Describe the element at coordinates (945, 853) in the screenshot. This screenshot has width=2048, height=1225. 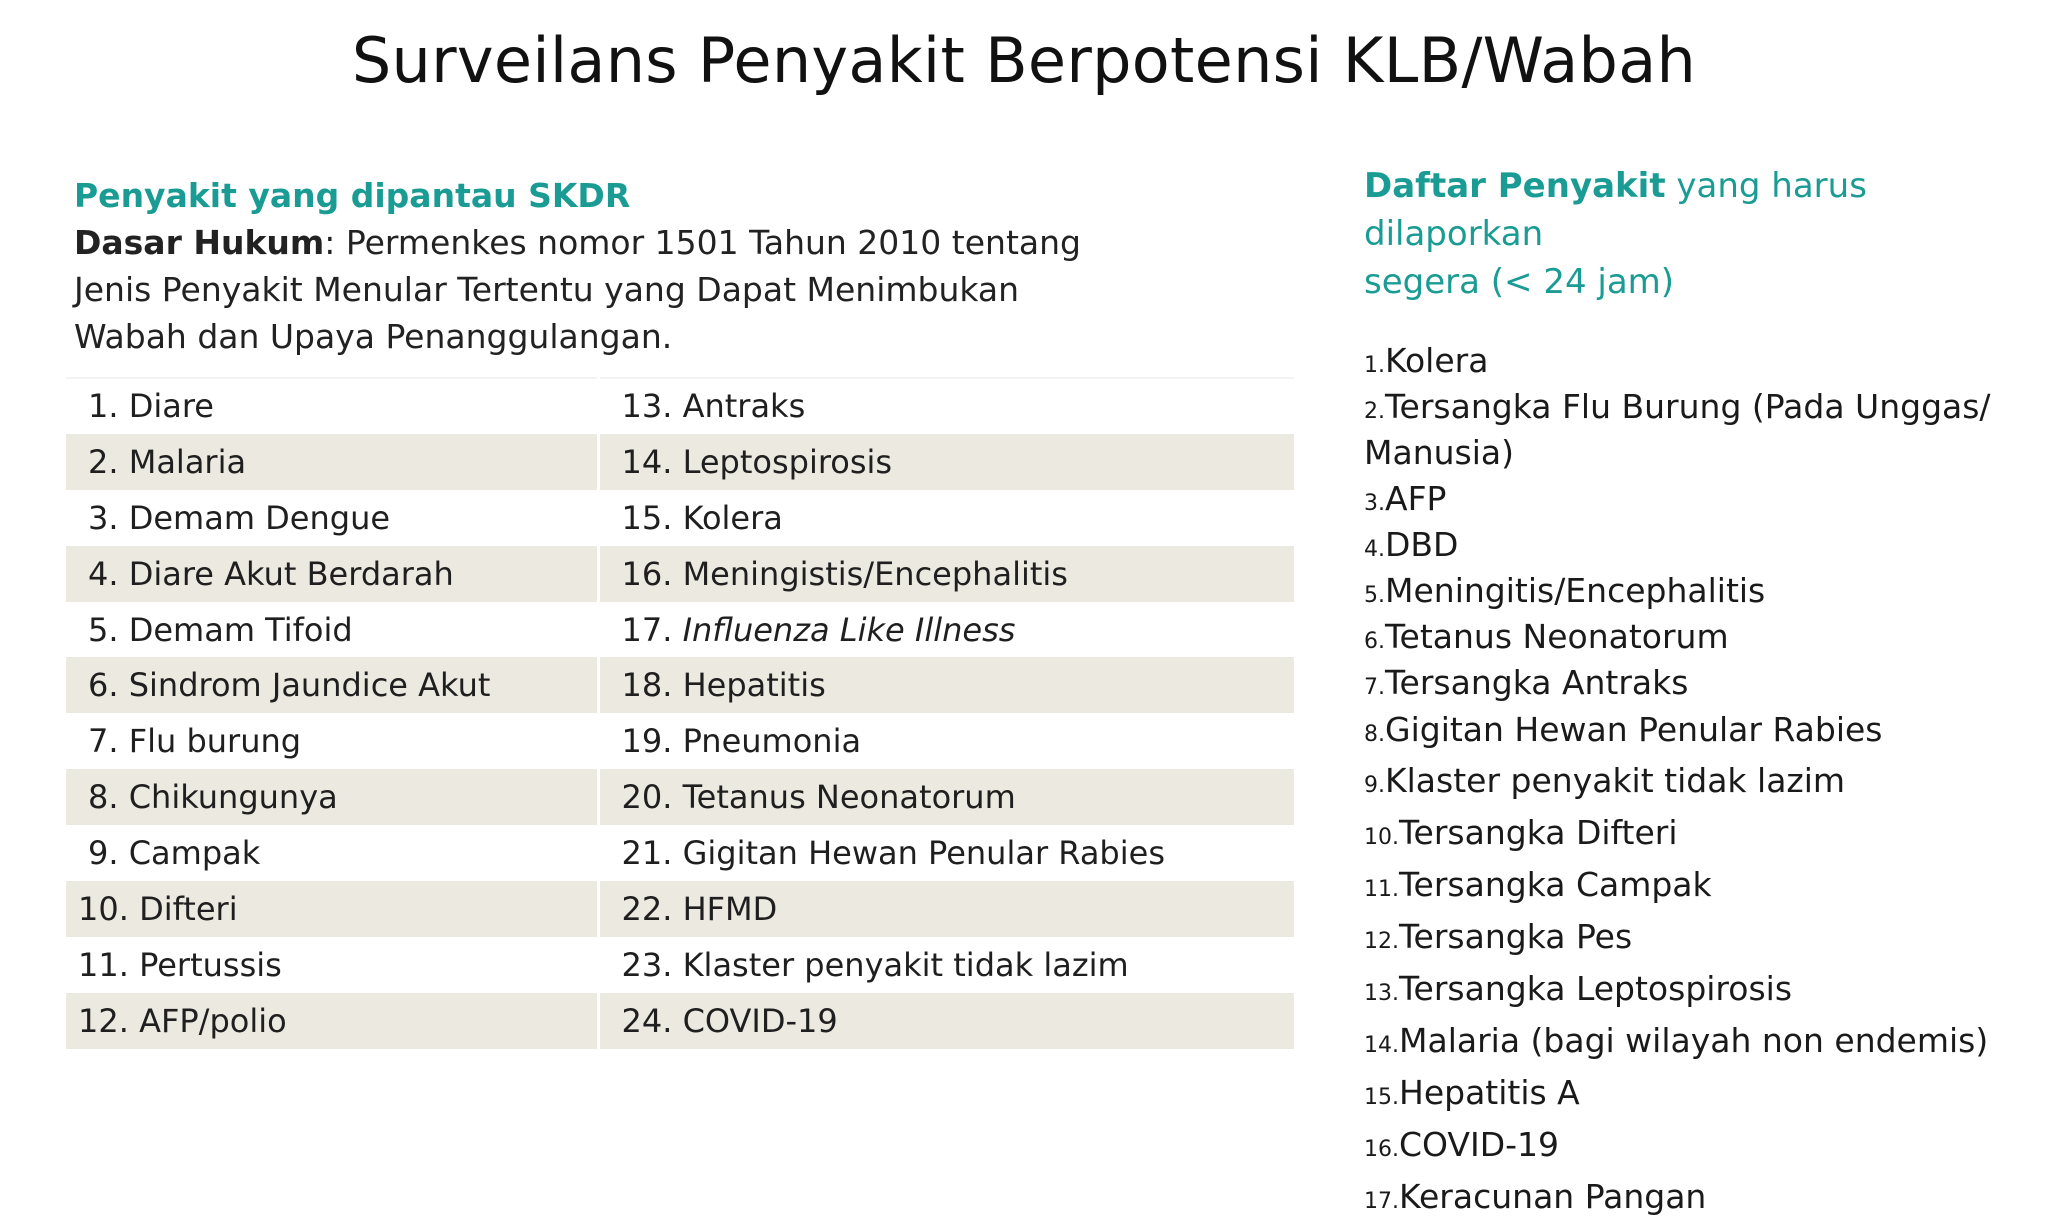
I see `table-cell: 21. Gigitan Hewan Penular Rabies` at that location.